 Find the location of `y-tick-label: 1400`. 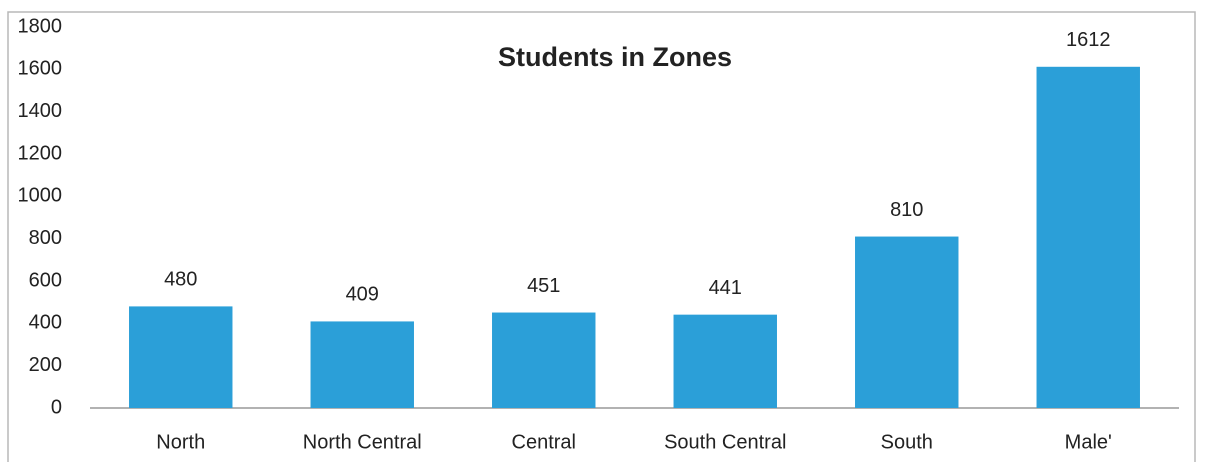

y-tick-label: 1400 is located at coordinates (40, 111).